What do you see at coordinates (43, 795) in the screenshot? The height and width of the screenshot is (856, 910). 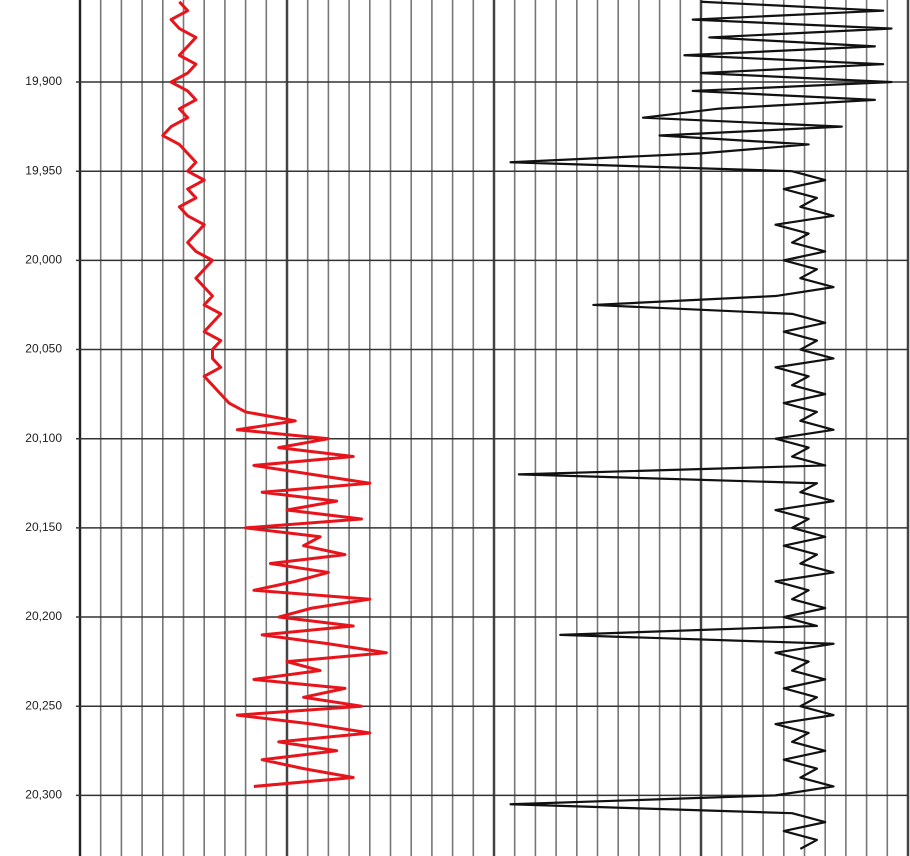 I see `depth-label: 20,300` at bounding box center [43, 795].